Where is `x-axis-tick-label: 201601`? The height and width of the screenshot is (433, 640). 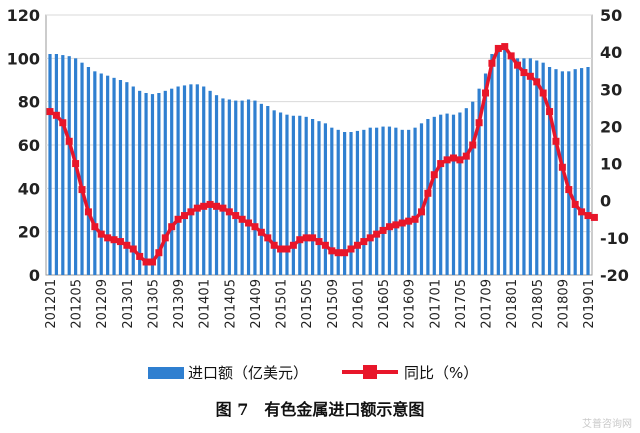
x-axis-tick-label: 201601 is located at coordinates (358, 304).